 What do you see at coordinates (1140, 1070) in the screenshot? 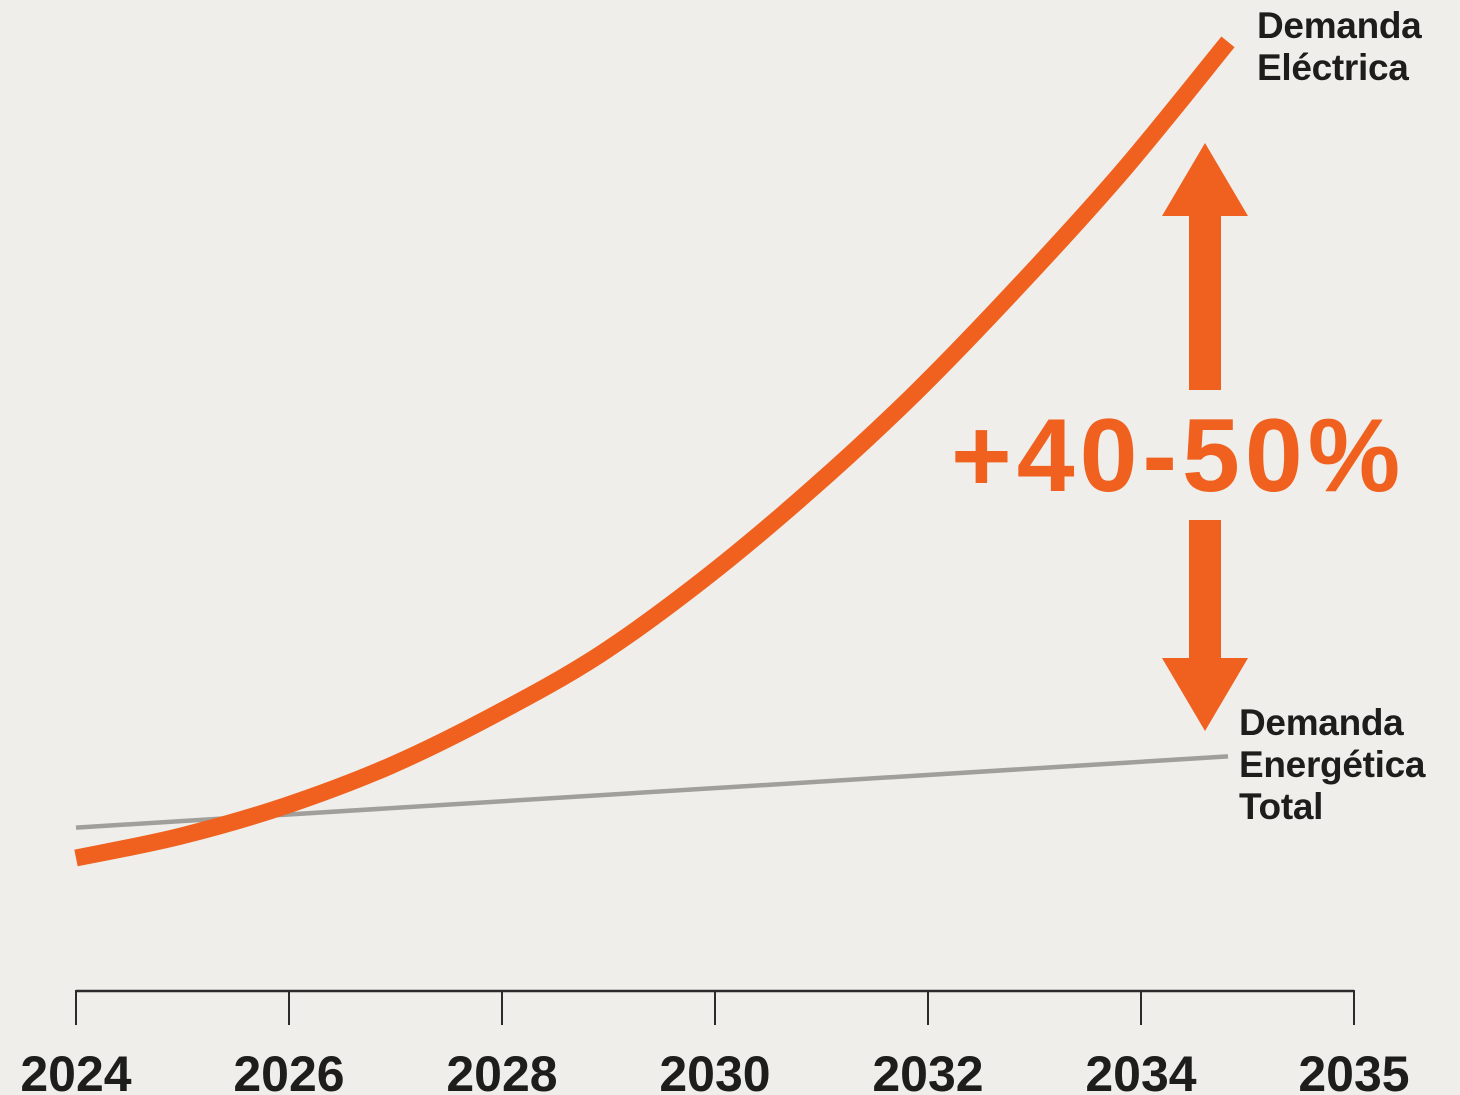
I see `x-tick-label: 2034` at bounding box center [1140, 1070].